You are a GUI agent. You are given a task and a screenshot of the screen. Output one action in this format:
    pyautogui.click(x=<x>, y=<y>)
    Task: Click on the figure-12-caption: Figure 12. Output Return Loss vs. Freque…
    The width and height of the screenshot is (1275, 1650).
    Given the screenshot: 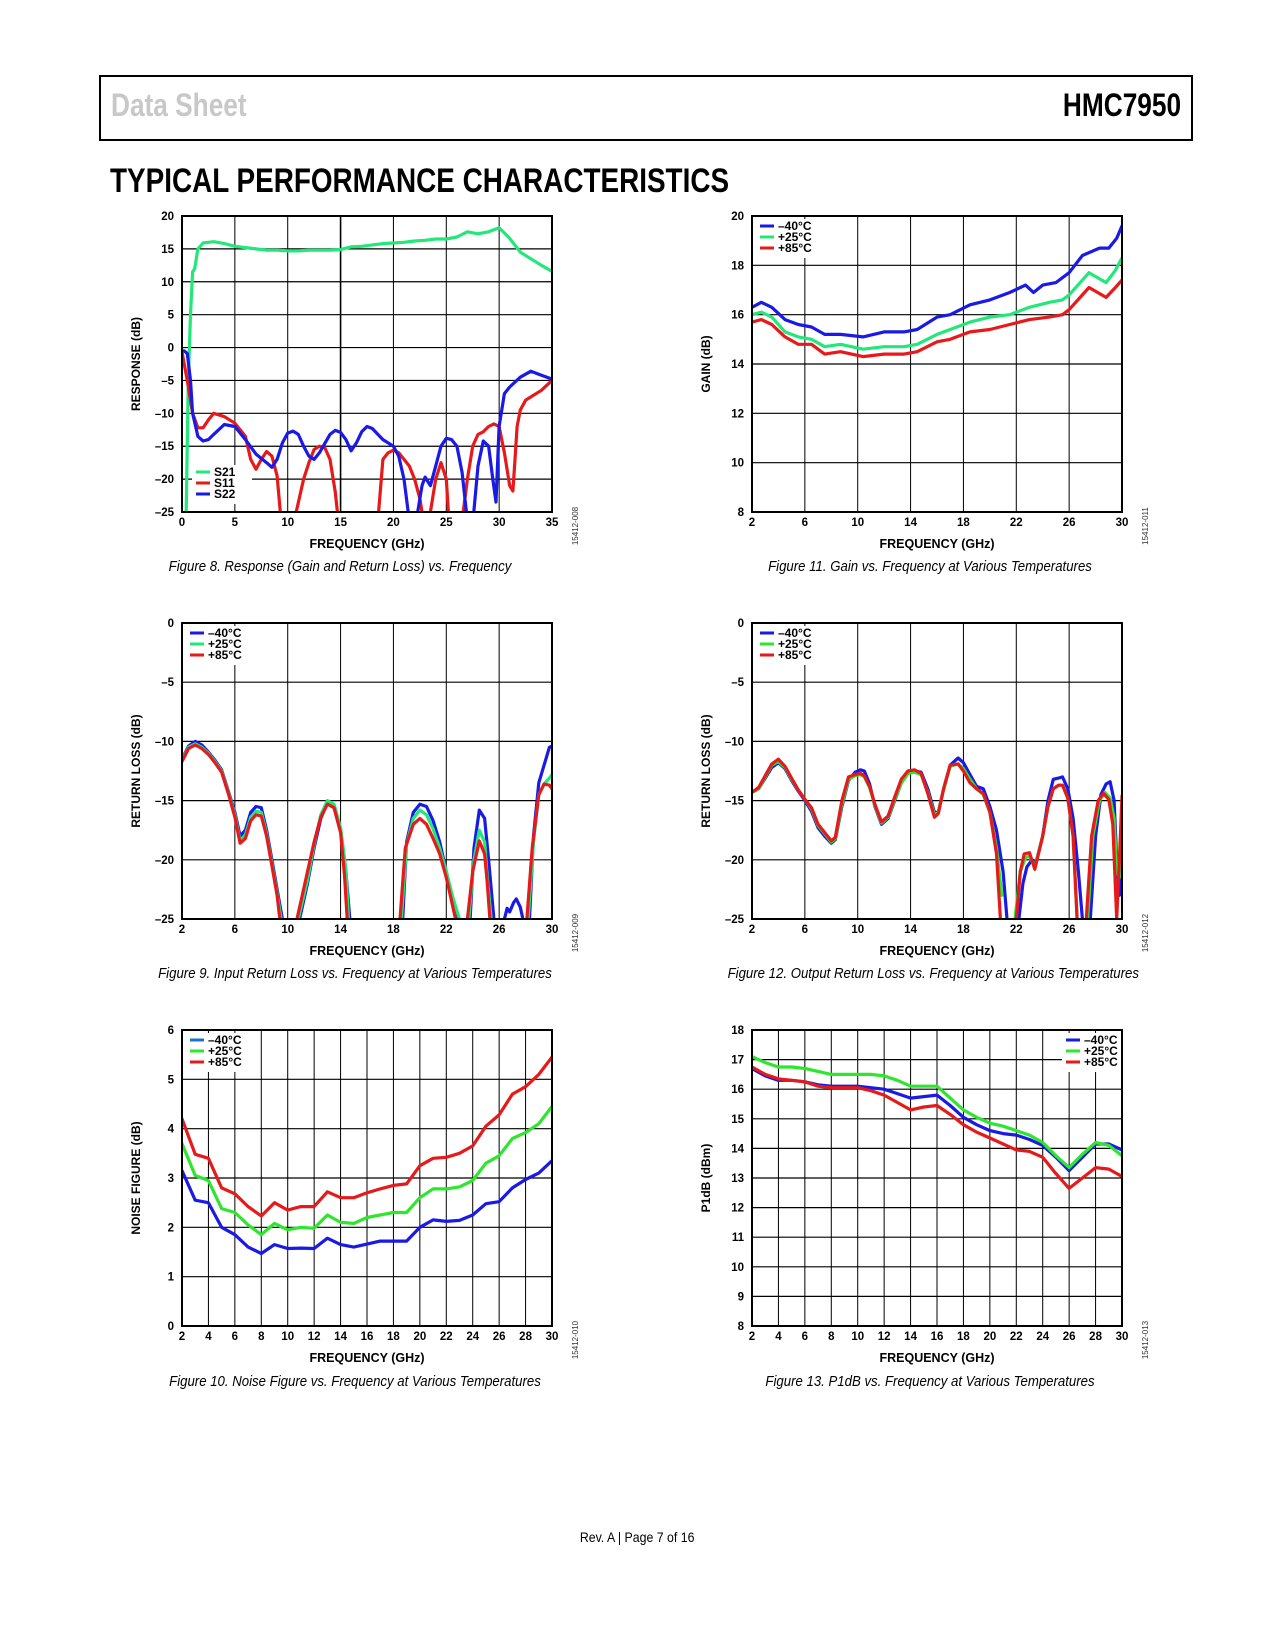 What is the action you would take?
    pyautogui.click(x=933, y=973)
    